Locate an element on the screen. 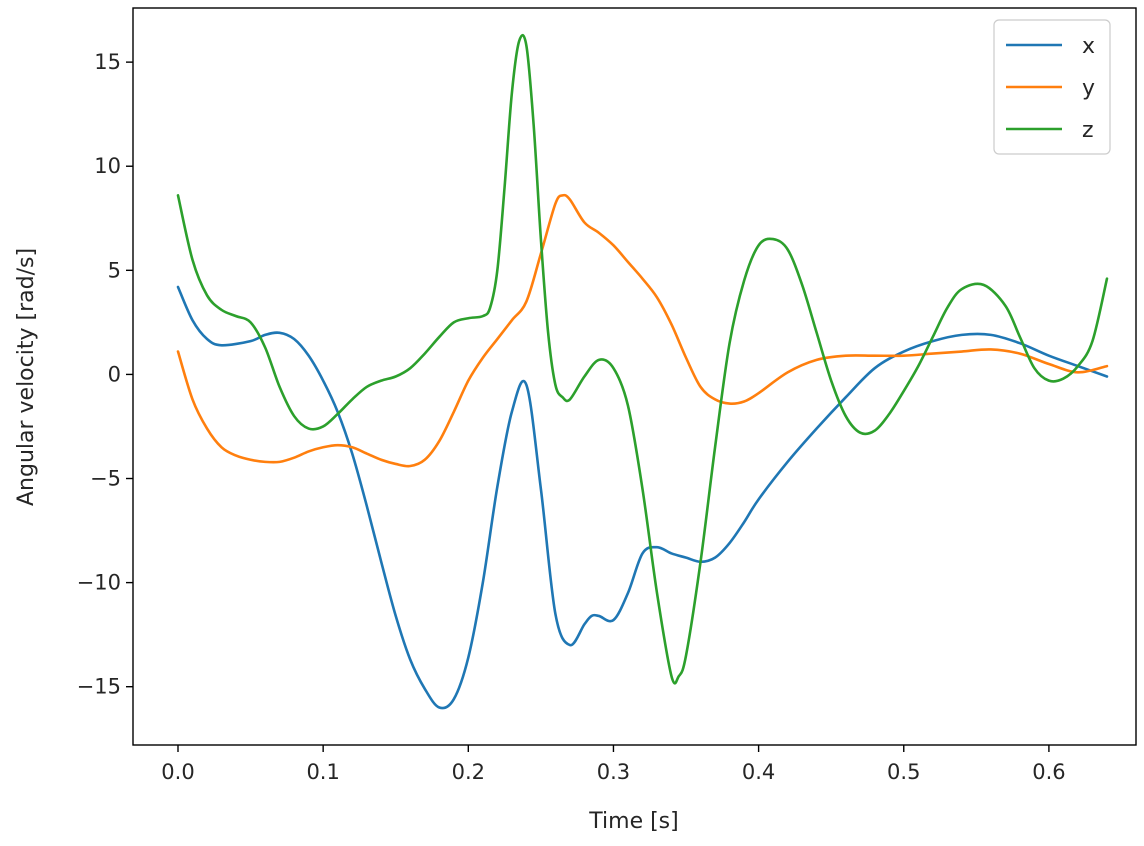 The height and width of the screenshot is (846, 1144). y-tick-label: −5 is located at coordinates (105, 479).